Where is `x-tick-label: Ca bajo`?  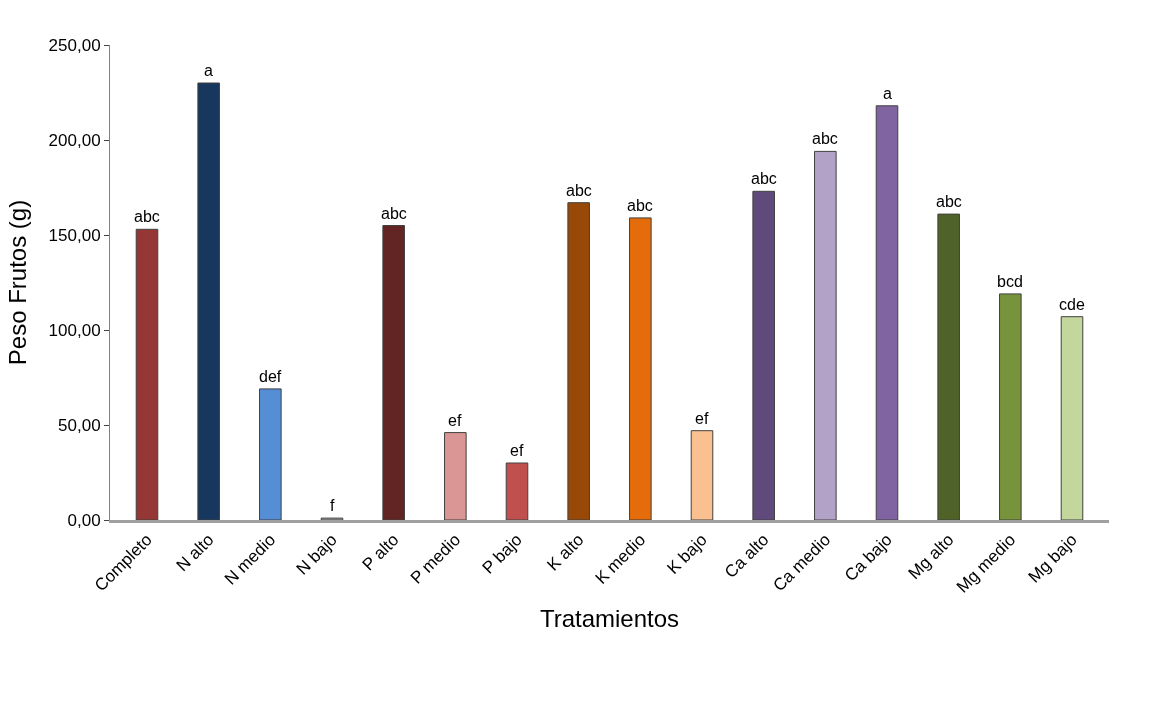
x-tick-label: Ca bajo is located at coordinates (868, 558).